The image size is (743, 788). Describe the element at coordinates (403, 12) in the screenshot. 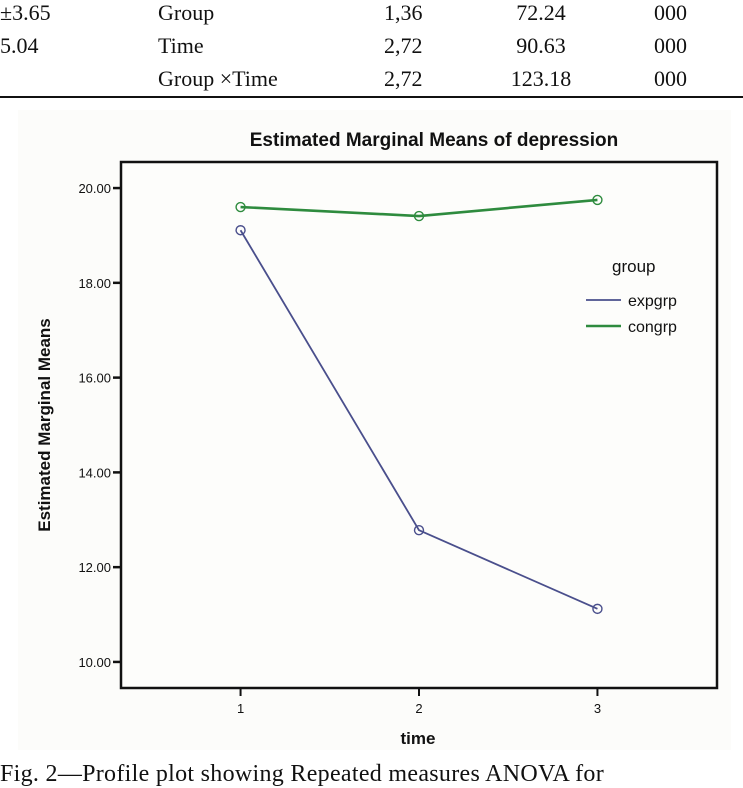

I see `table-cell-df: 1,36` at that location.